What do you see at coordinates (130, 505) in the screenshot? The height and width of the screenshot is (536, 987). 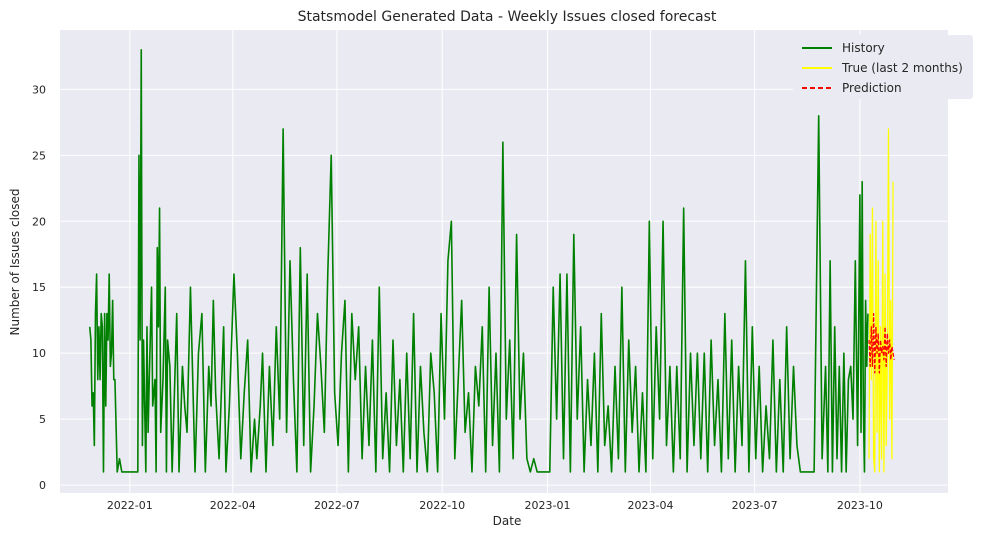 I see `x-tick-label: 2022-01` at bounding box center [130, 505].